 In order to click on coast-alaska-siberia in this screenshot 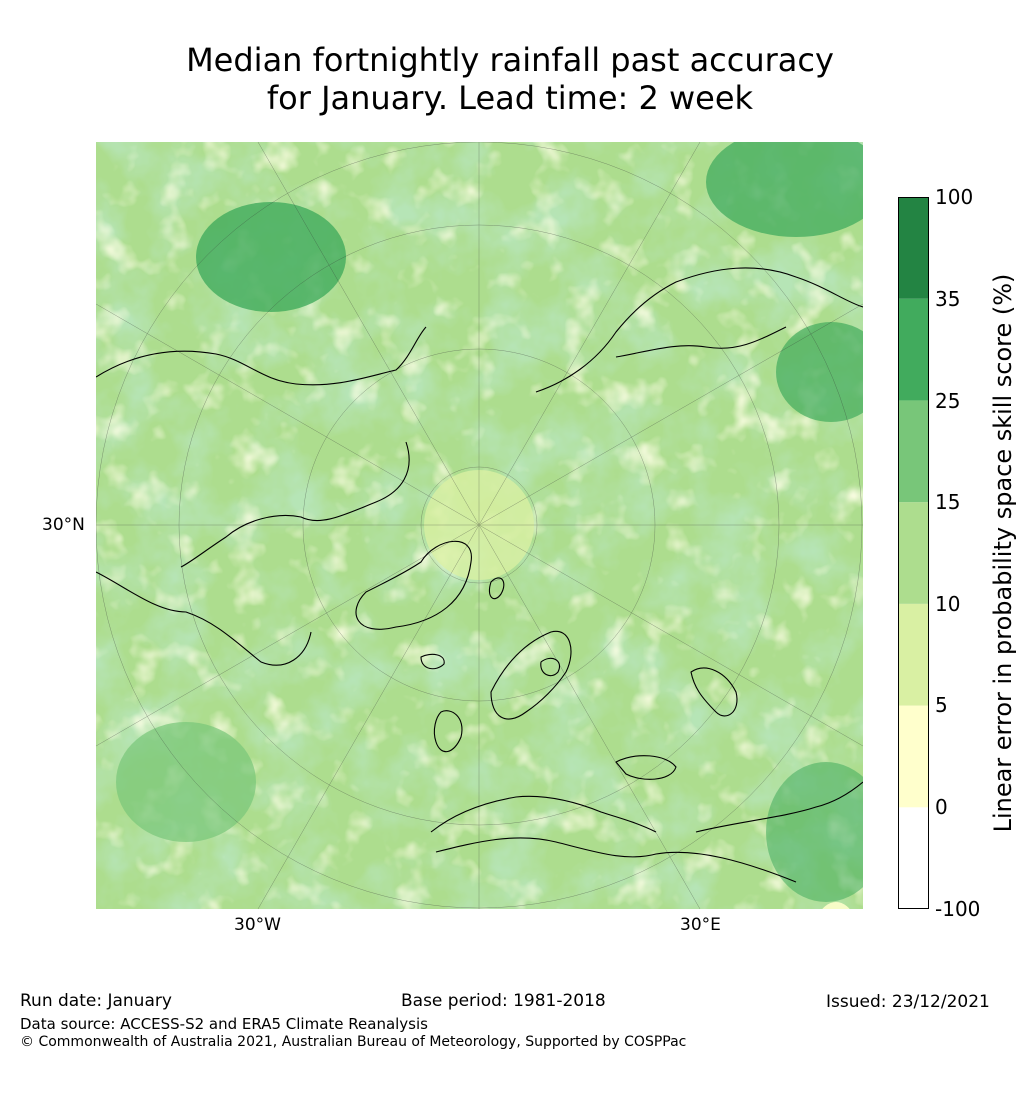, I will do `click(261, 356)`.